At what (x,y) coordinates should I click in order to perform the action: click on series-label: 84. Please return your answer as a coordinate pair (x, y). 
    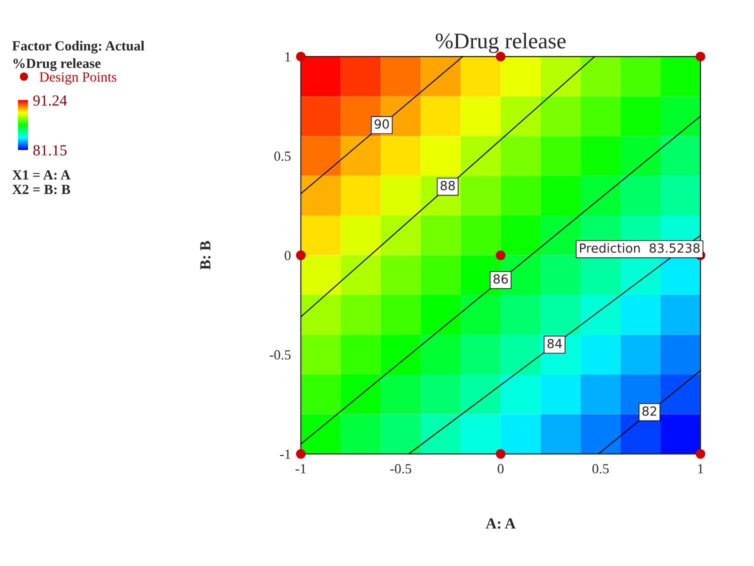
    Looking at the image, I should click on (555, 343).